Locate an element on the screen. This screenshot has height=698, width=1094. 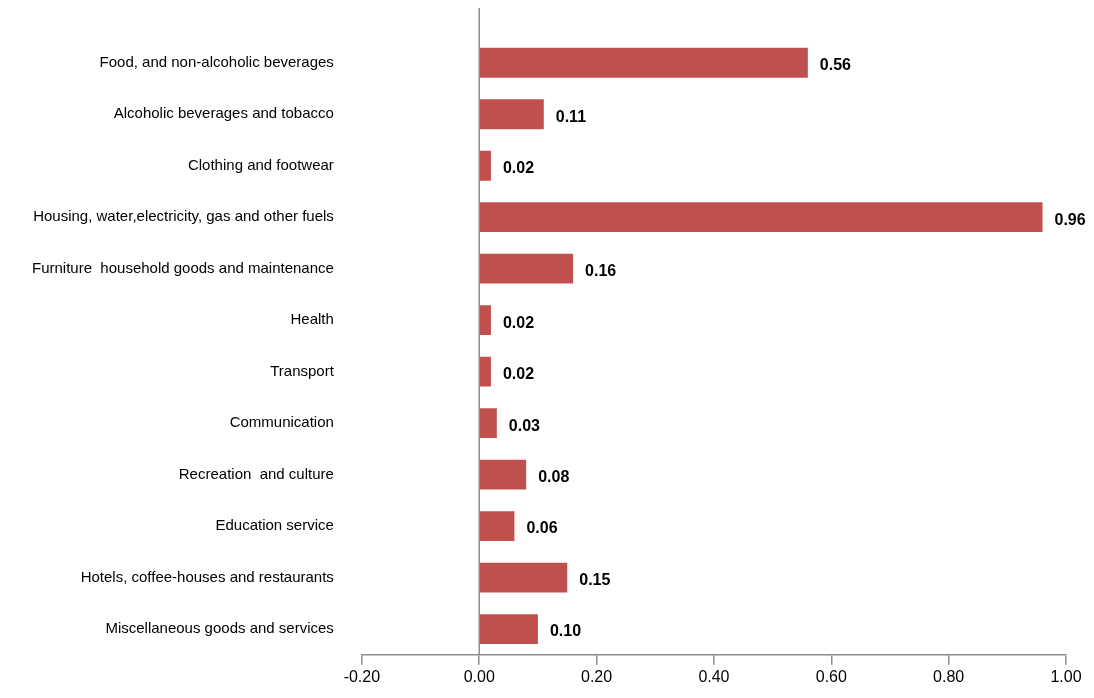
data-label: 0.11 is located at coordinates (571, 116).